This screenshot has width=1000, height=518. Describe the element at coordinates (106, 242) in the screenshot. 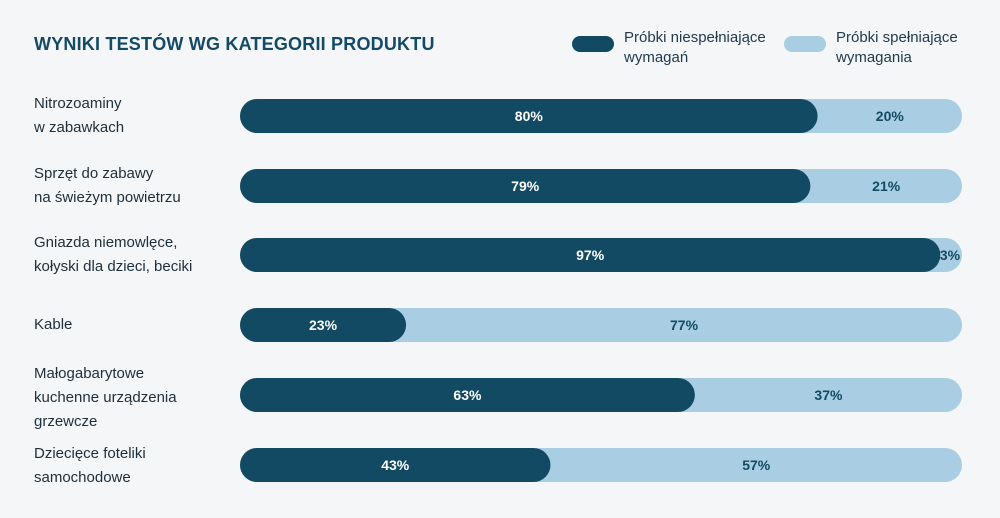

I see `category-label-line: Gniazda niemowlęce,` at that location.